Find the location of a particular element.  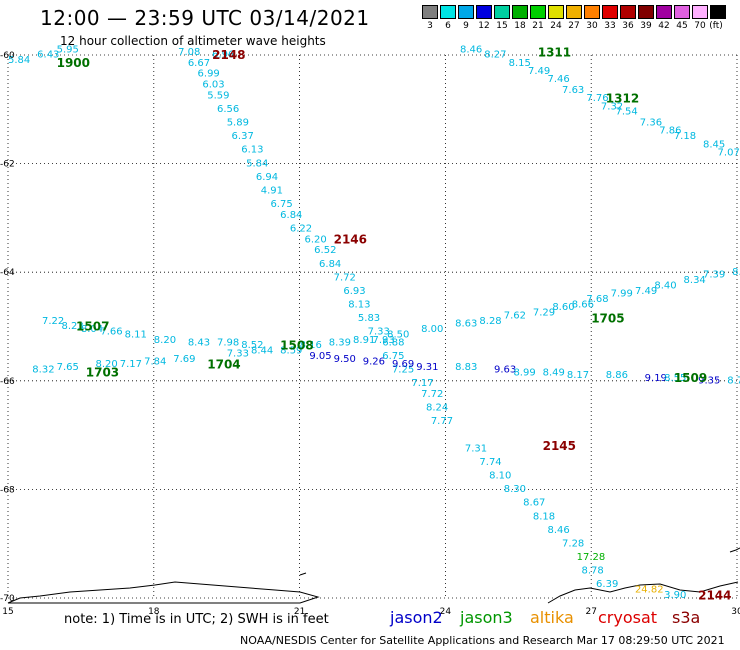

swh-value: 9.26 is located at coordinates (374, 362).